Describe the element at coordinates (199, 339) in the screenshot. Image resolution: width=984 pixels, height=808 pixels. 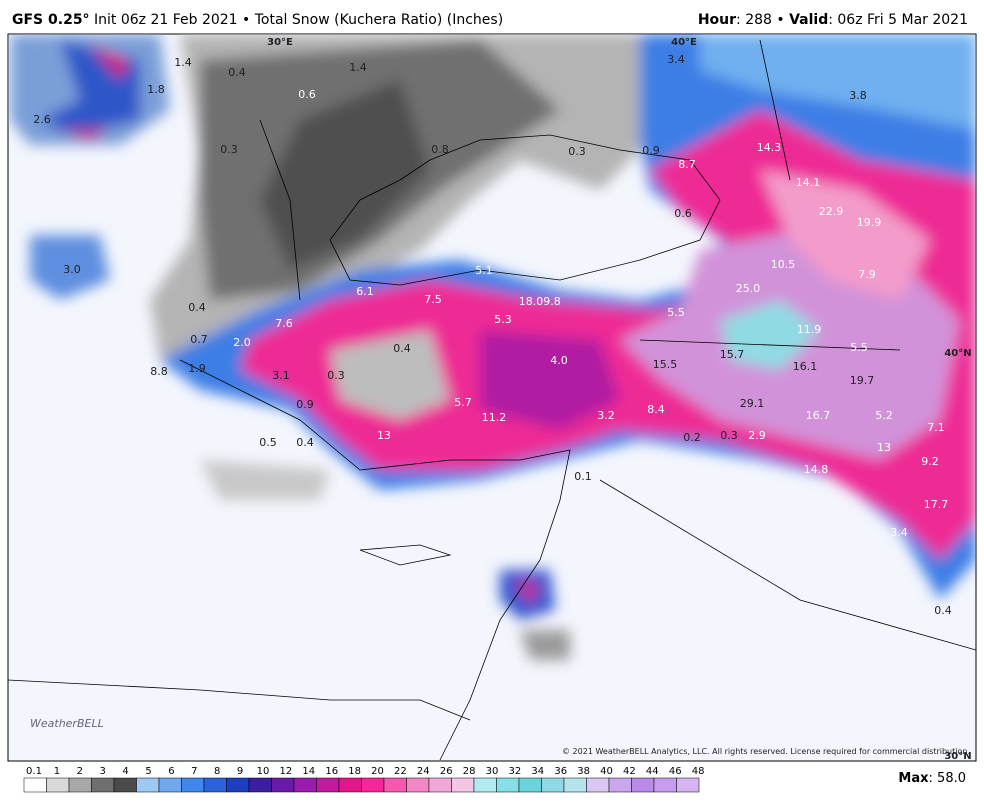
I see `snow-total-label: 0.7` at that location.